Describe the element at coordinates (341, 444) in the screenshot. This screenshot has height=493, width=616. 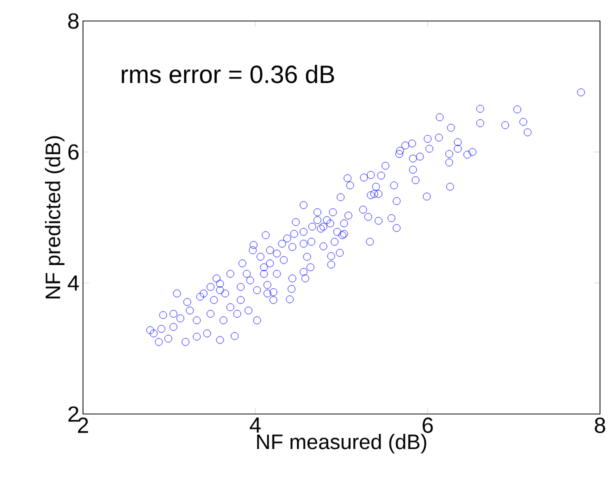
I see `x-axis-title: NF measured (dB)` at that location.